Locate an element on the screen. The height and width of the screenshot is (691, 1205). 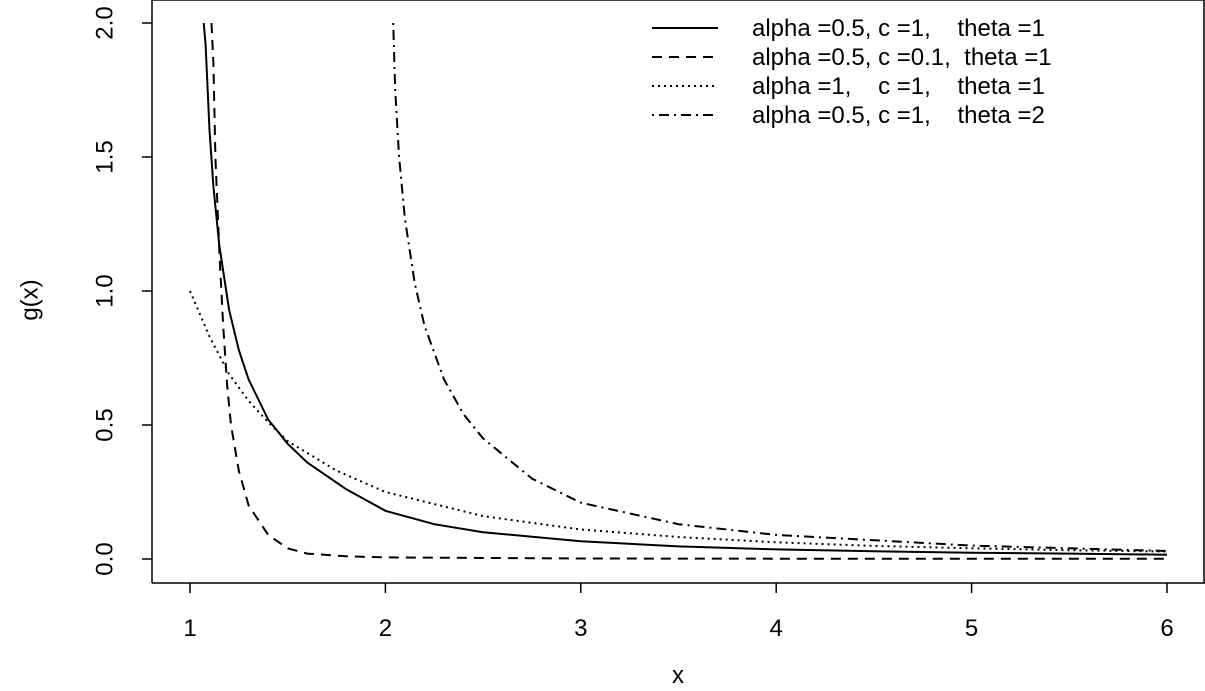
legend-label-4: alpha =0.5, c =1, theta =2 is located at coordinates (898, 115).